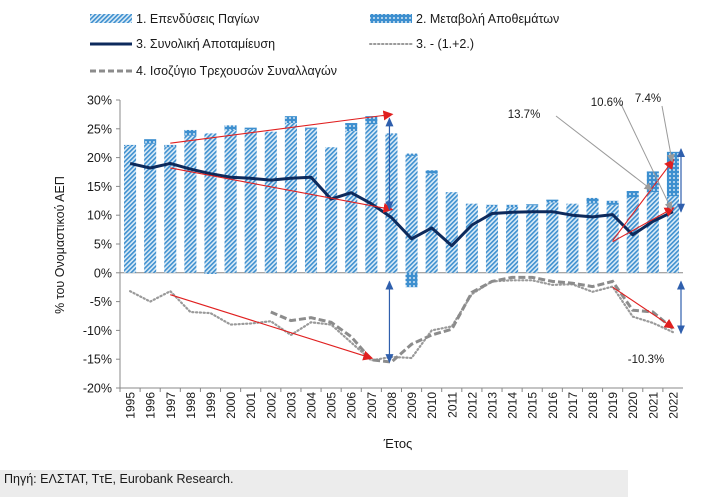 The width and height of the screenshot is (721, 497). I want to click on x-tick-label: 2006, so click(352, 405).